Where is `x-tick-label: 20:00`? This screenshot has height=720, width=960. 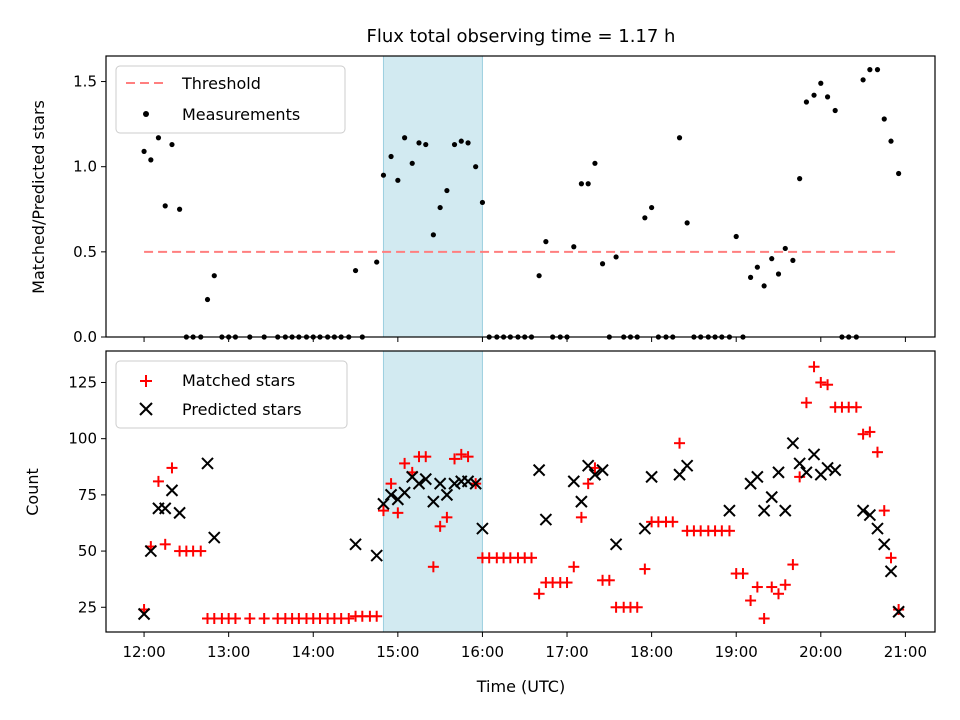 x-tick-label: 20:00 is located at coordinates (820, 652).